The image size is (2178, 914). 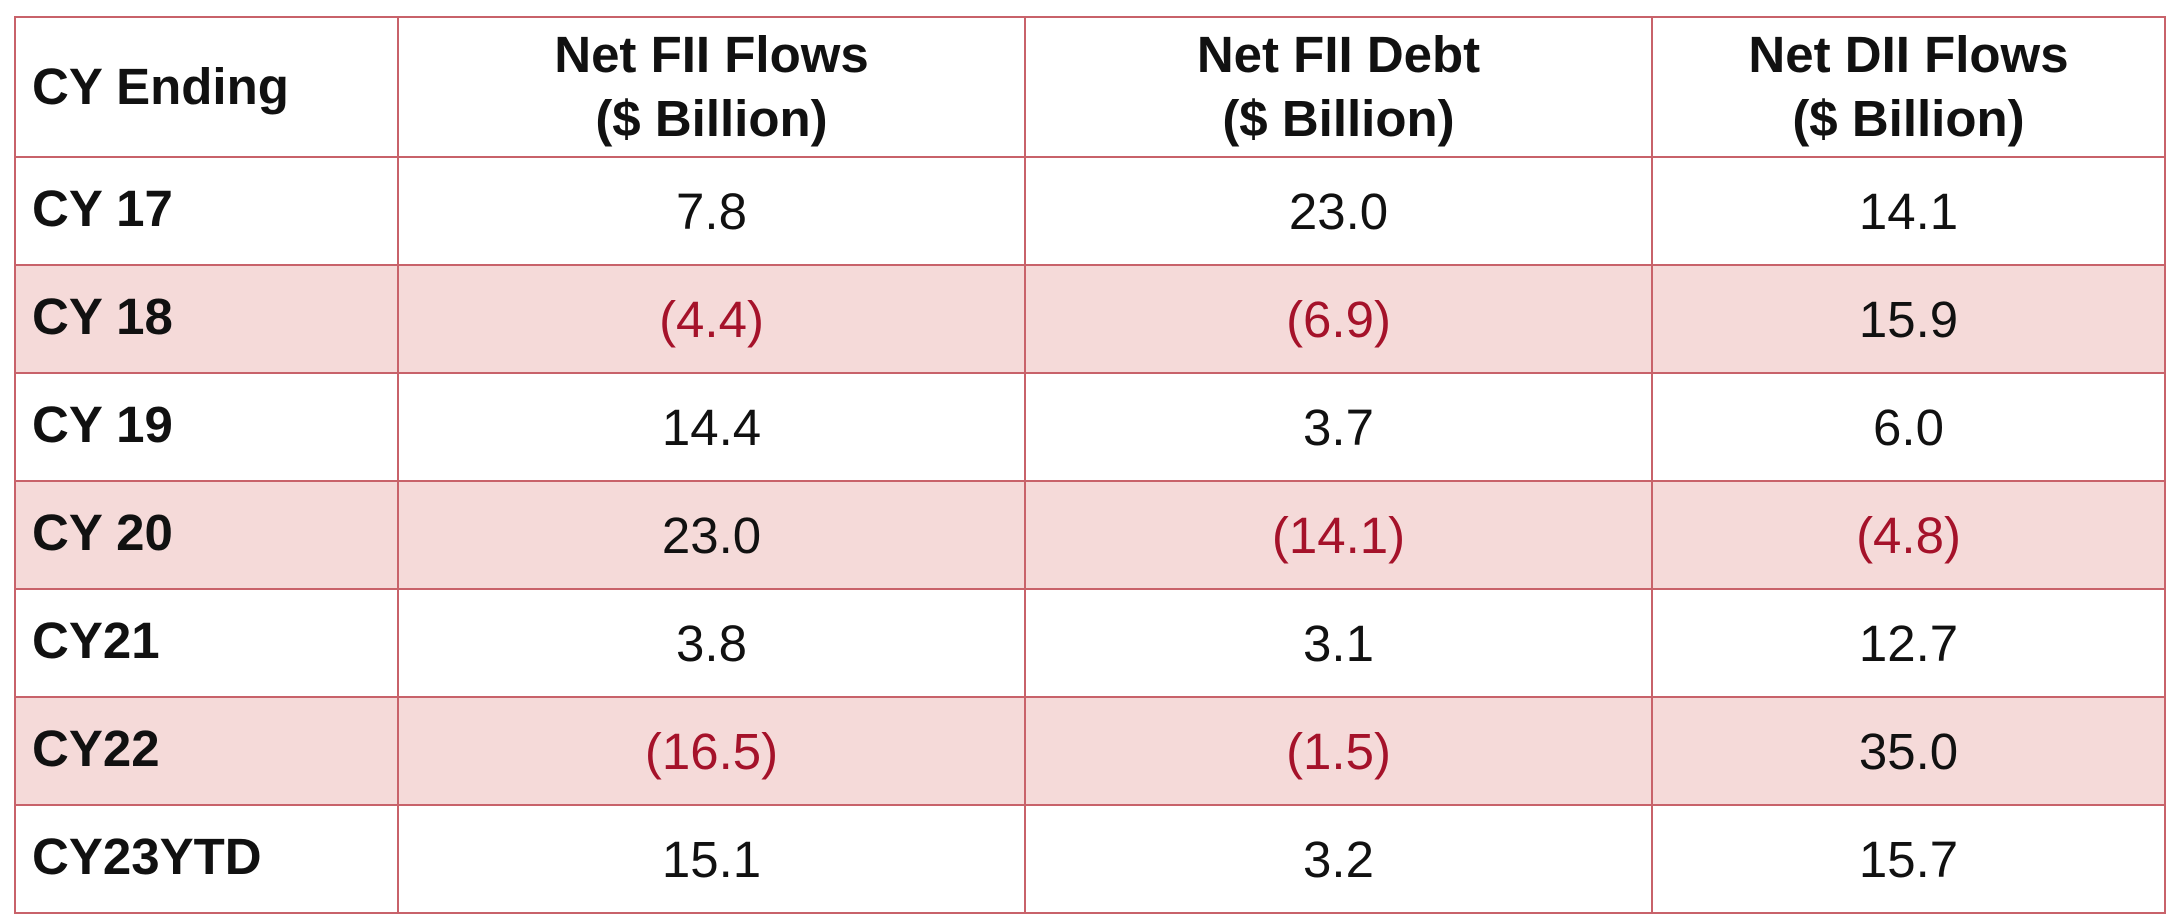 What do you see at coordinates (1338, 859) in the screenshot?
I see `net-fii-debt-cell: 3.2` at bounding box center [1338, 859].